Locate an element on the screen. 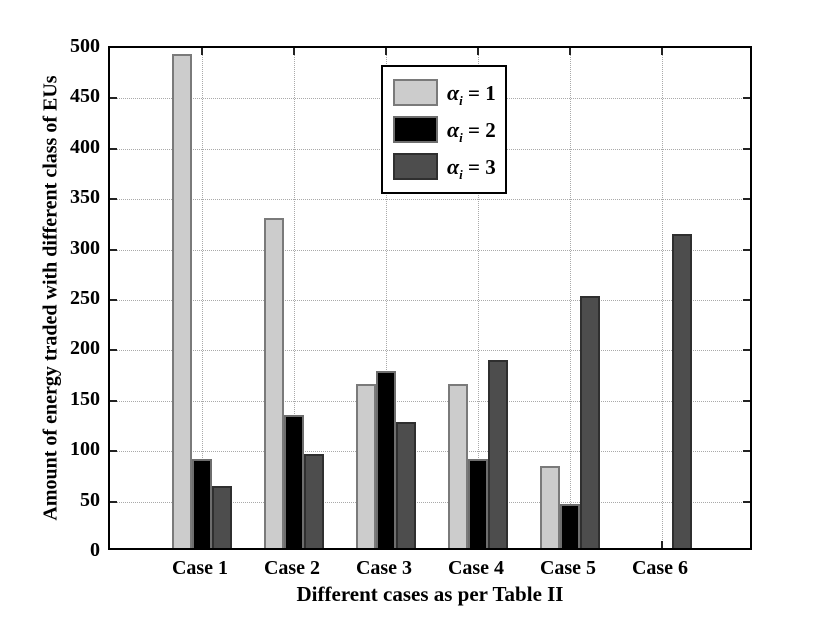 This screenshot has height=623, width=830. x-tick-label-case3: Case 3 is located at coordinates (384, 568).